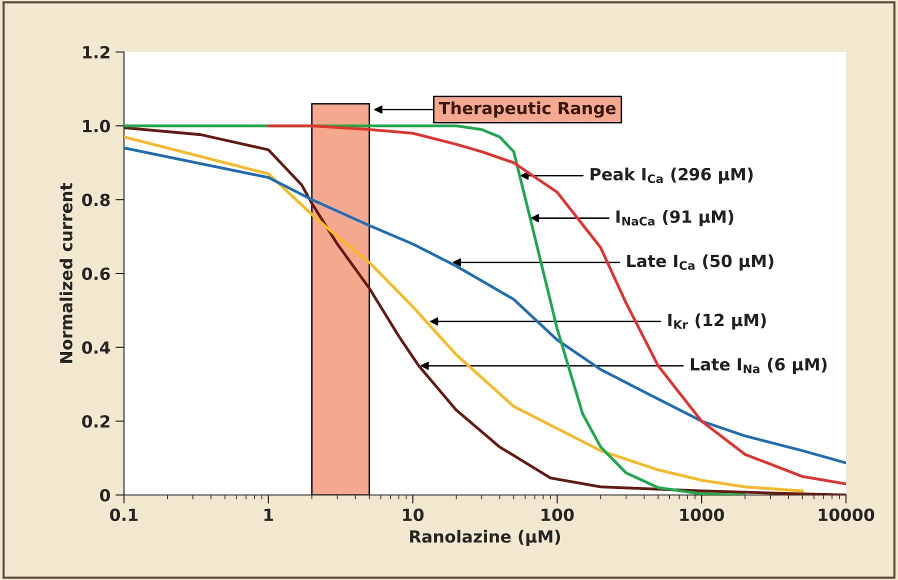 Image resolution: width=898 pixels, height=580 pixels. I want to click on y-tick-label: 0.4, so click(96, 347).